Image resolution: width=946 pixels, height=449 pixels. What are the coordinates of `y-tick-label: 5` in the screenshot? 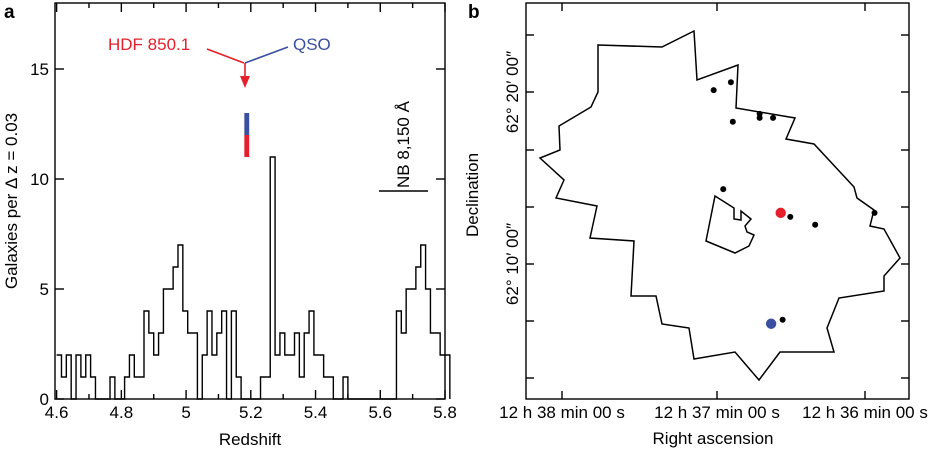 It's located at (44, 289).